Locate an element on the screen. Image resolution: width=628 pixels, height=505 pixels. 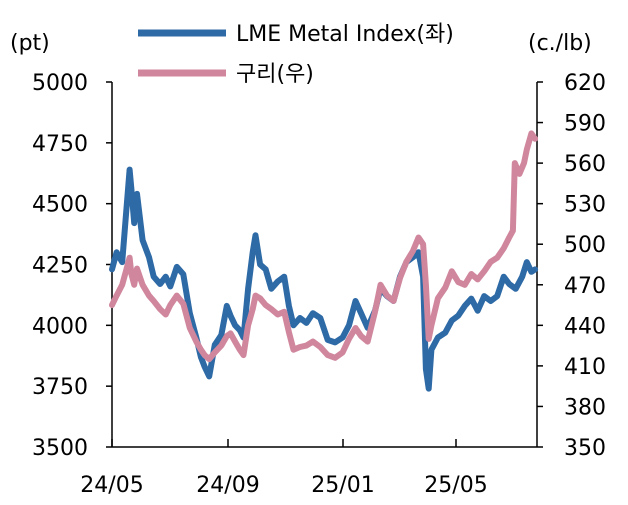
left-tick-label: 4000 is located at coordinates (60, 326).